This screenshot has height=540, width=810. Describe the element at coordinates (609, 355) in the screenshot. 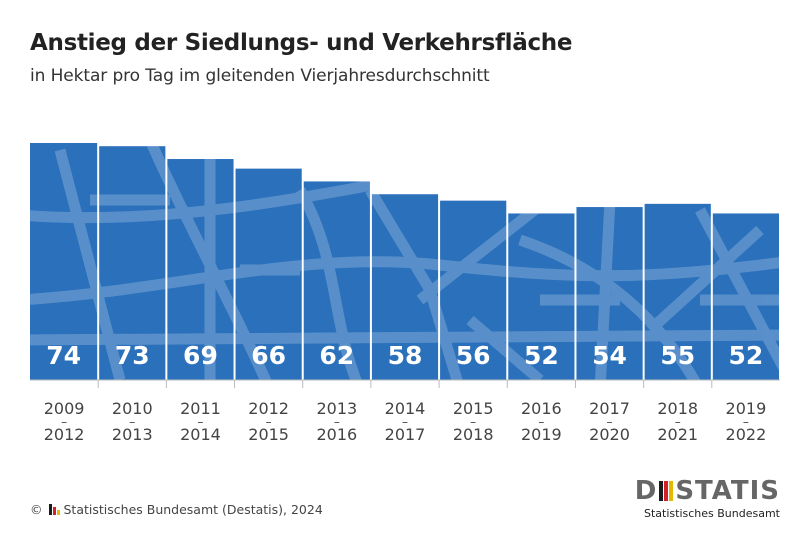

I see `bar-value-label: 54` at that location.